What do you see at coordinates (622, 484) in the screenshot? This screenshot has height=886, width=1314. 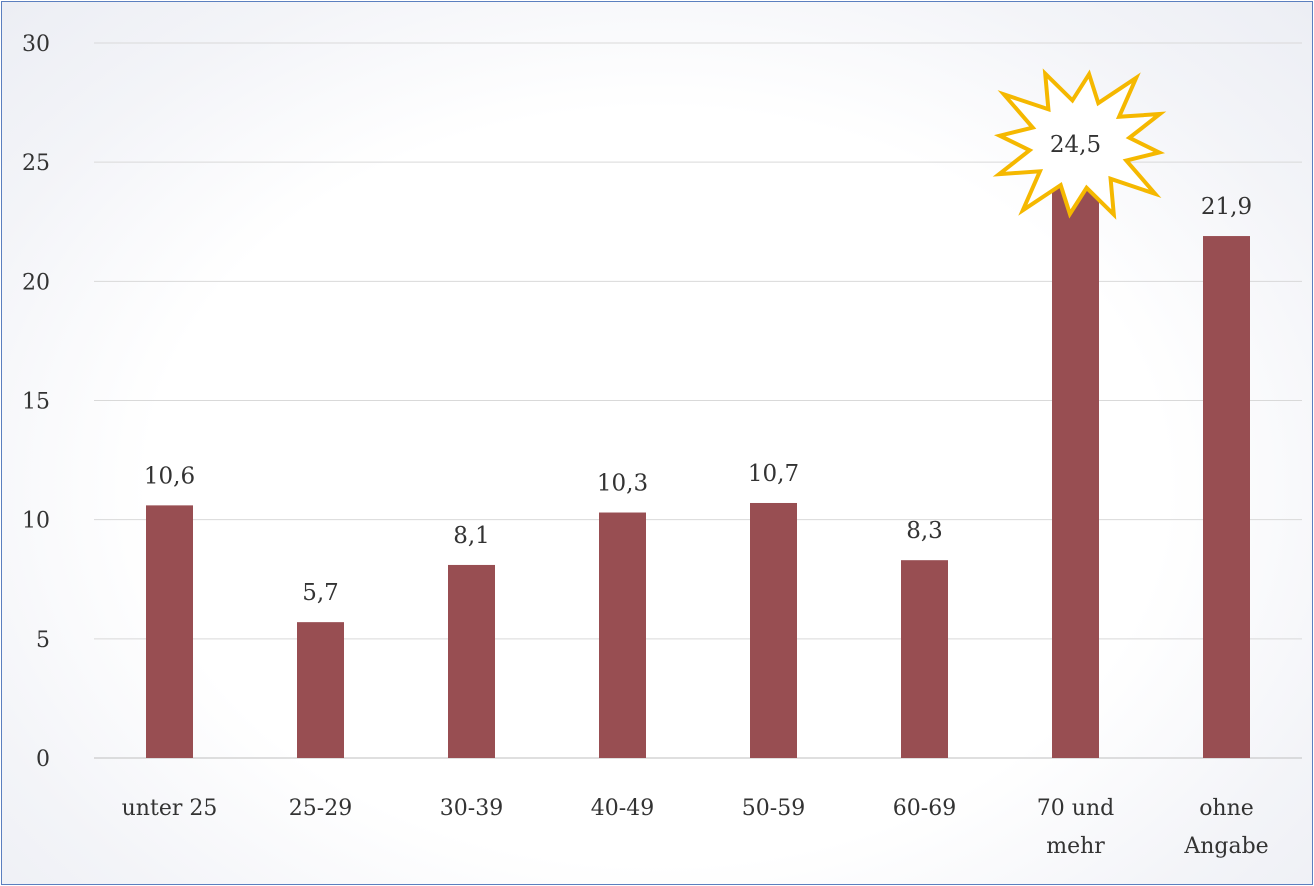 I see `data-label: 10,3` at bounding box center [622, 484].